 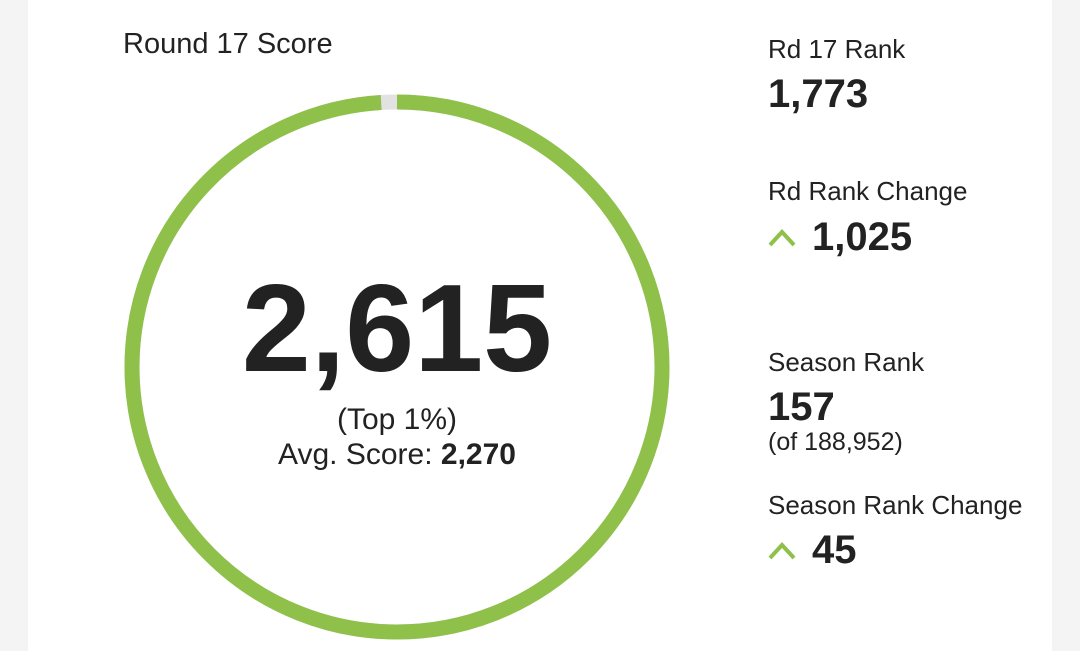 What do you see at coordinates (801, 407) in the screenshot?
I see `stat-value: 157` at bounding box center [801, 407].